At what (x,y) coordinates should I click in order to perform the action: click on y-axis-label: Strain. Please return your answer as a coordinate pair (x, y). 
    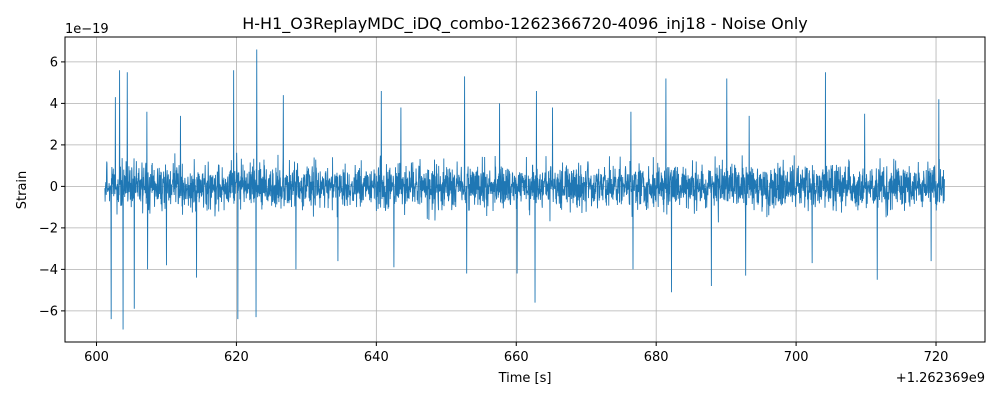
    Looking at the image, I should click on (22, 190).